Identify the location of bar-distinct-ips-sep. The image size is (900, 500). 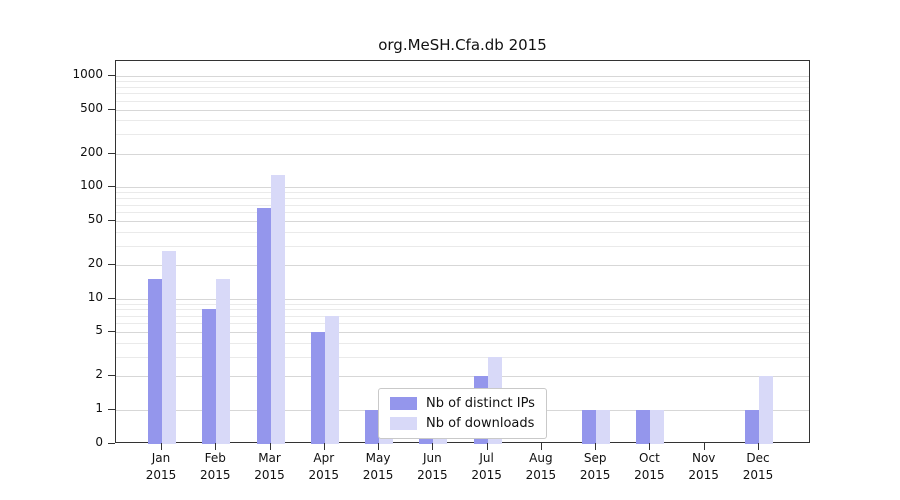
(589, 427).